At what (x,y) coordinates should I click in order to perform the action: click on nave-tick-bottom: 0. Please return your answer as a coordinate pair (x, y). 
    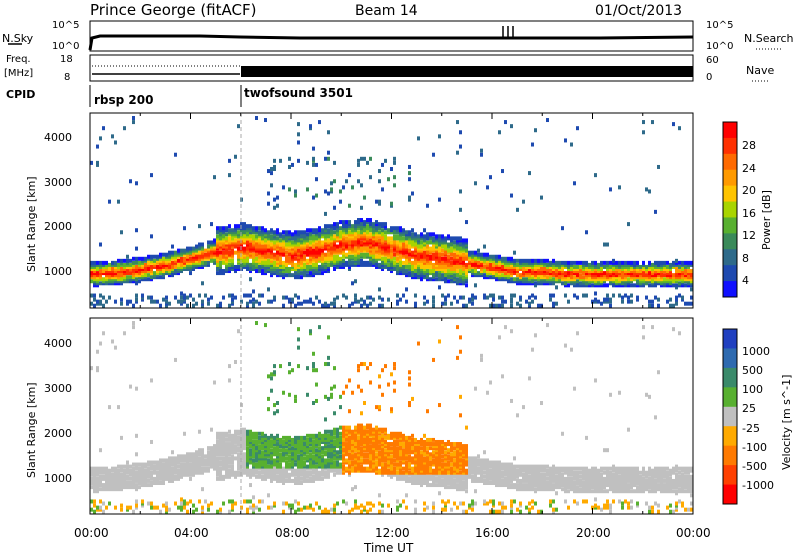
    Looking at the image, I should click on (709, 77).